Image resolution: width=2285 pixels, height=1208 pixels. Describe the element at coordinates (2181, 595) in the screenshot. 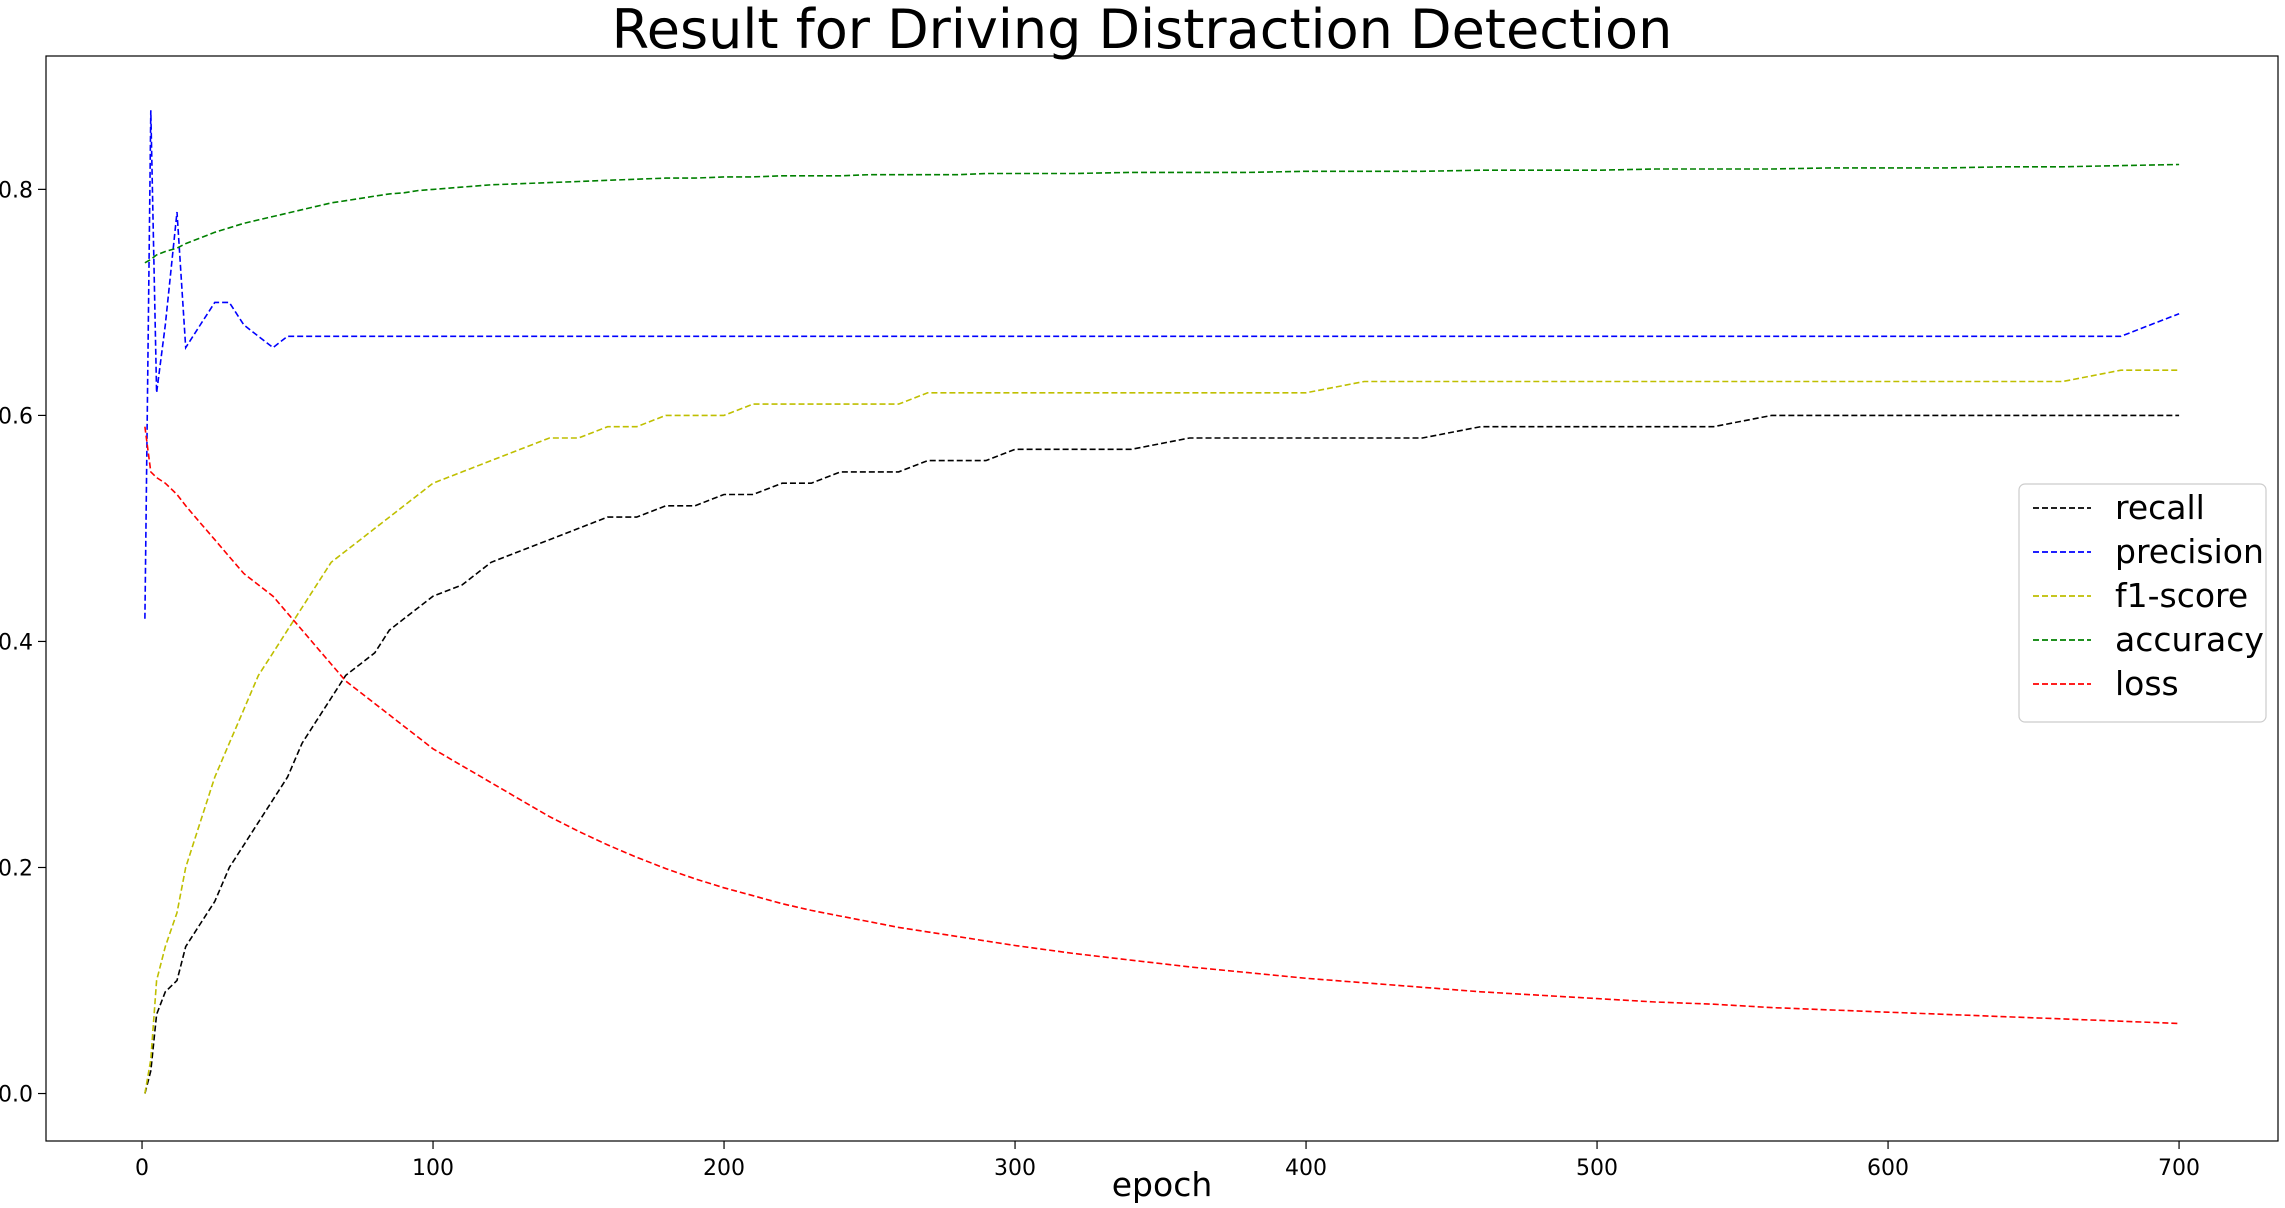

I see `legend-label-f1-score: f1-score` at that location.